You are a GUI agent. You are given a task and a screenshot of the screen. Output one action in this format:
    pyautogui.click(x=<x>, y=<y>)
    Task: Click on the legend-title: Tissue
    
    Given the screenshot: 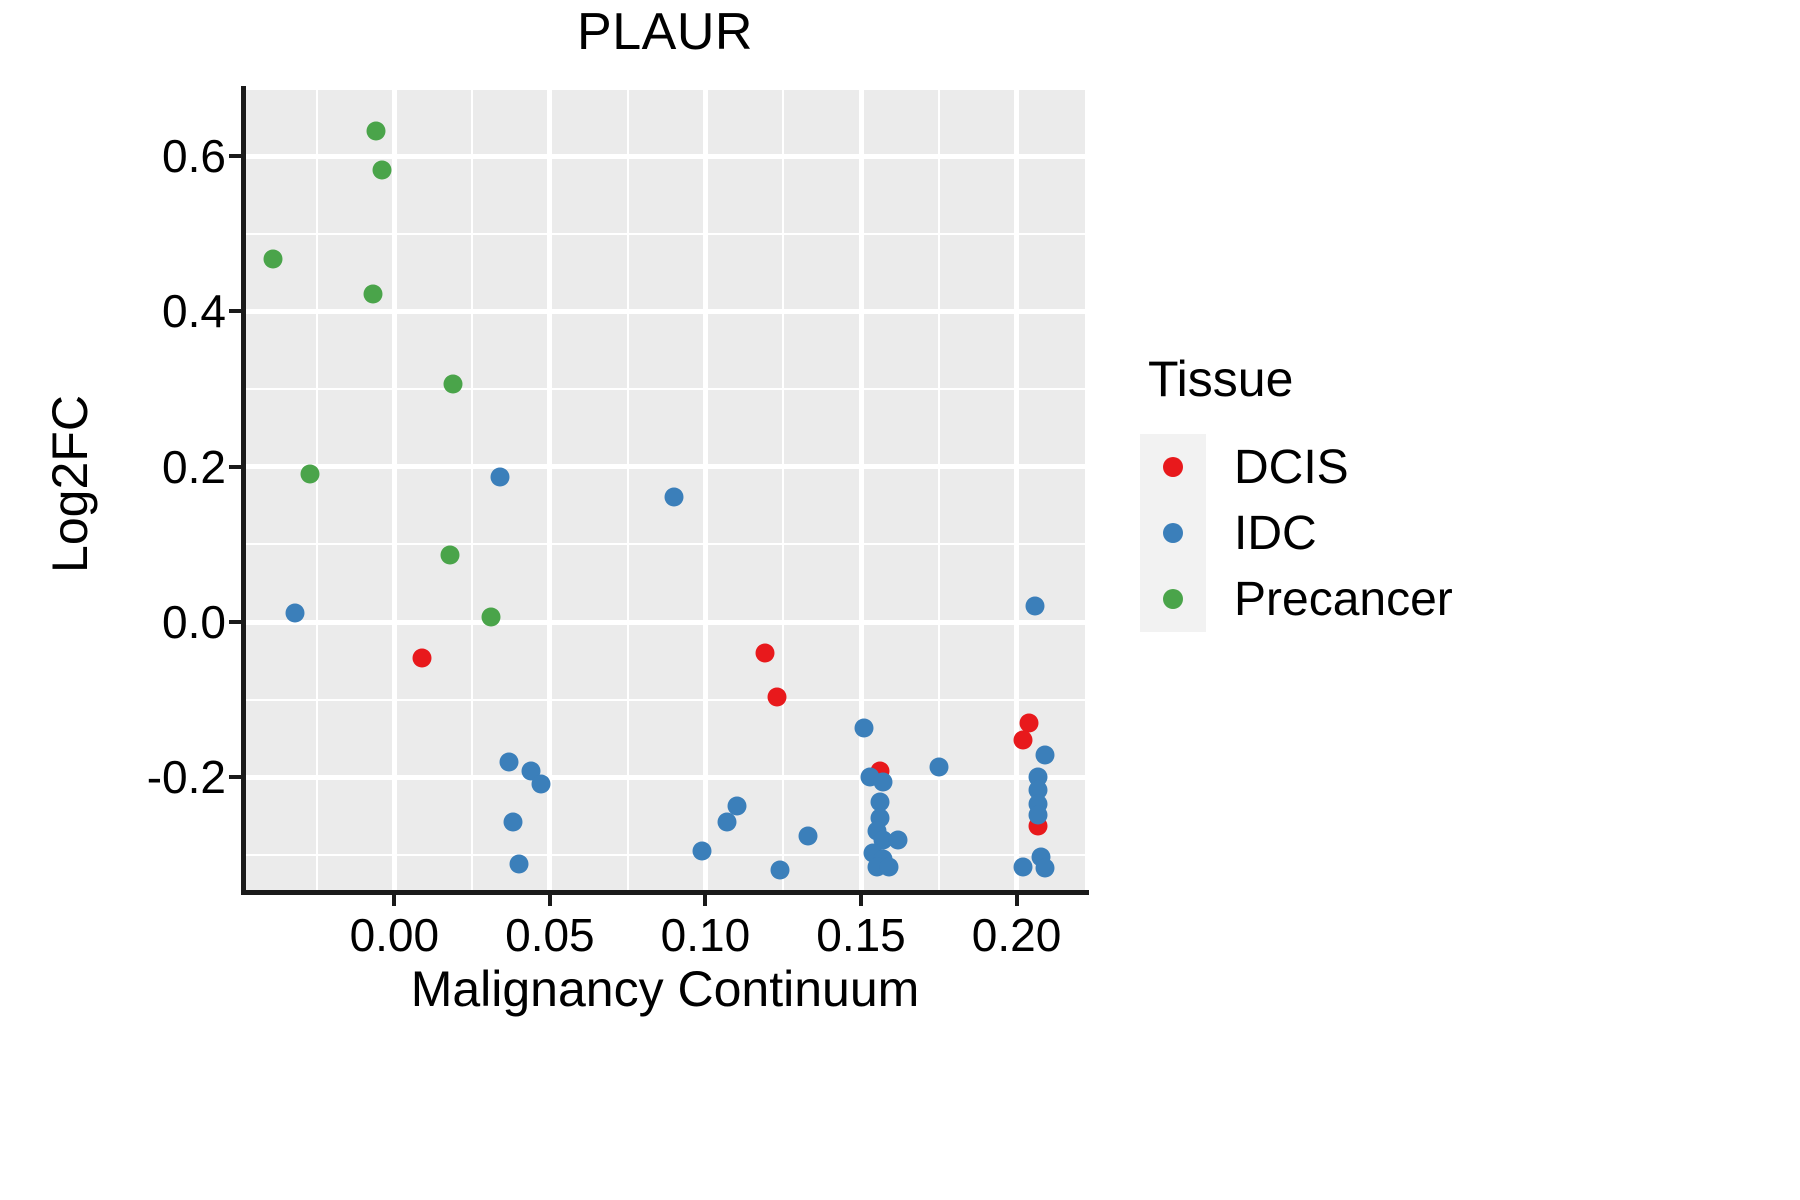 What is the action you would take?
    pyautogui.click(x=1221, y=379)
    